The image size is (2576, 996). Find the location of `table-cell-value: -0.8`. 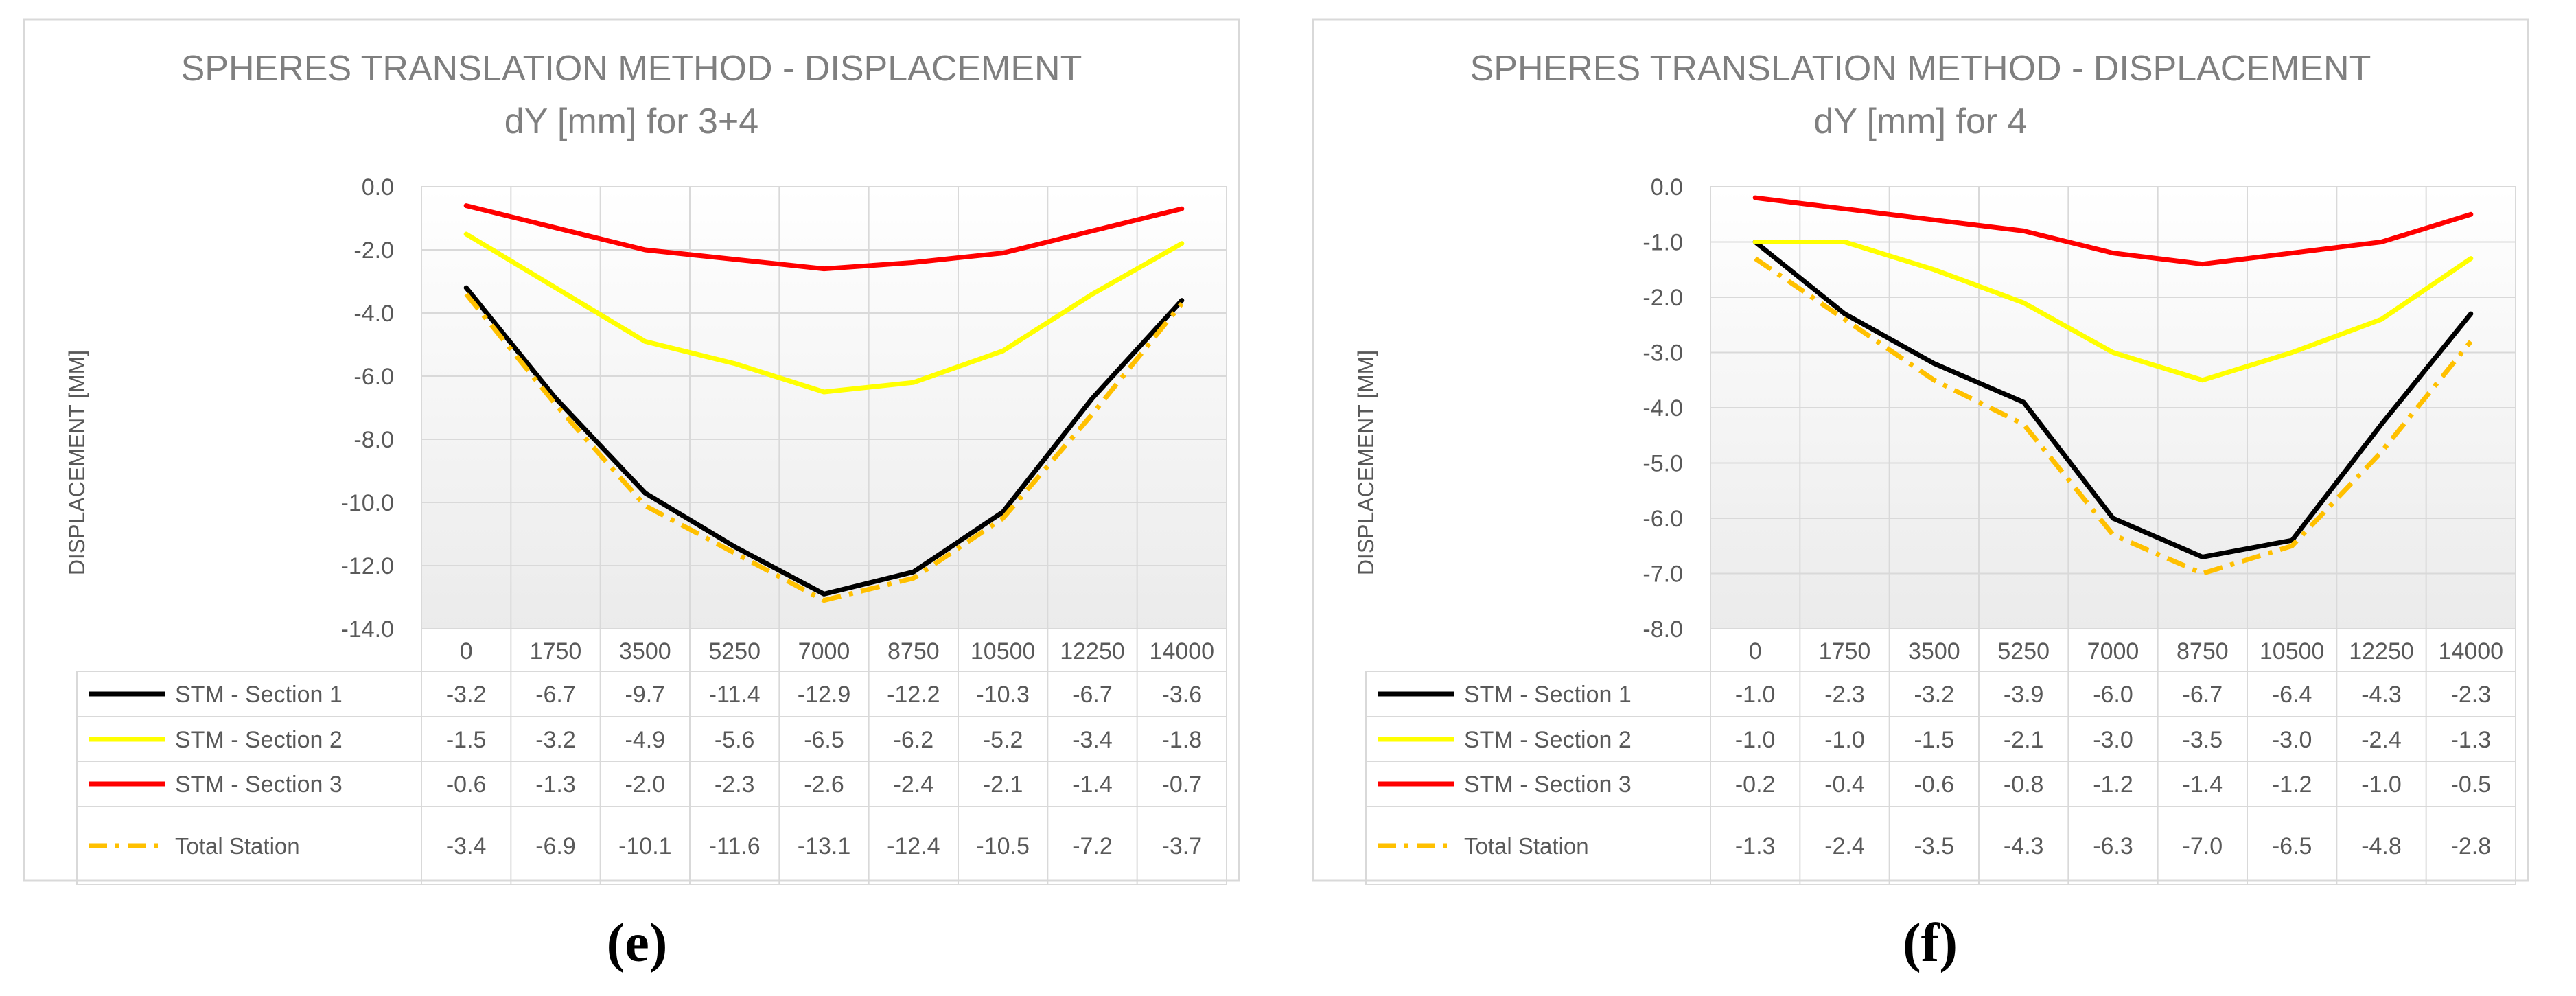

table-cell-value: -0.8 is located at coordinates (2024, 785).